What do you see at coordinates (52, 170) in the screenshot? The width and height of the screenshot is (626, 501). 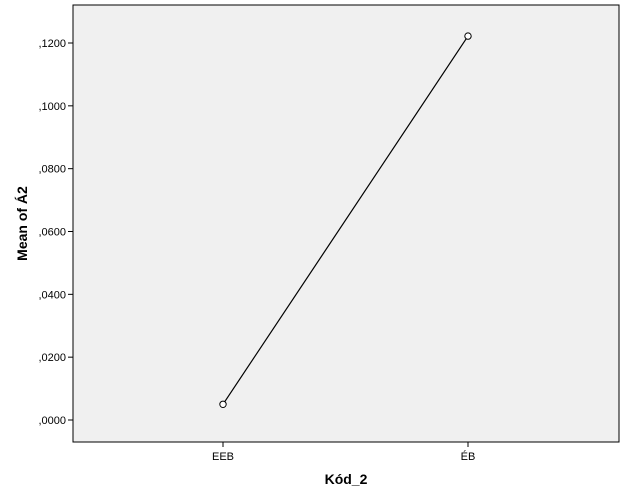 I see `y-tick-label: ,0800` at bounding box center [52, 170].